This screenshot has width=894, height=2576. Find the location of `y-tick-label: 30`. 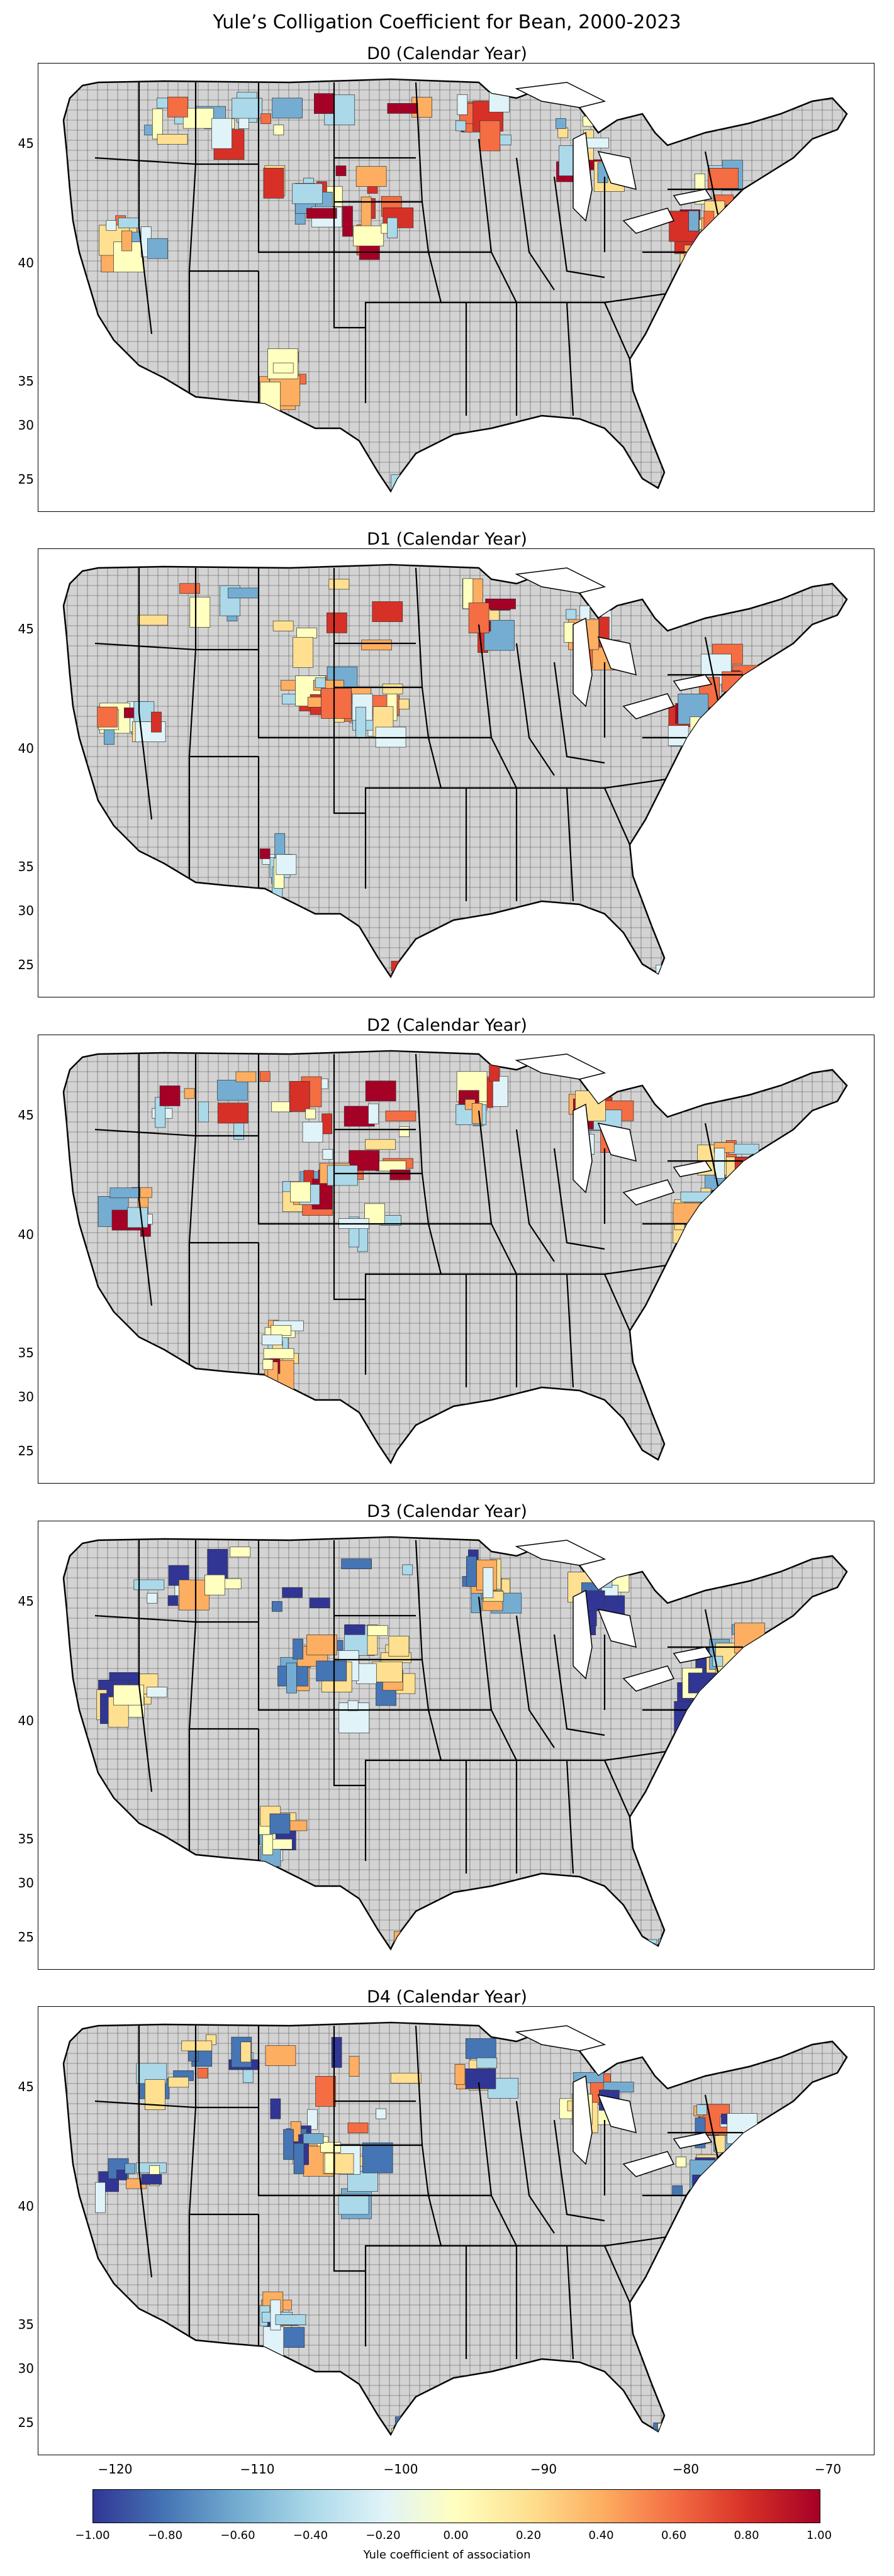

y-tick-label: 30 is located at coordinates (26, 1396).